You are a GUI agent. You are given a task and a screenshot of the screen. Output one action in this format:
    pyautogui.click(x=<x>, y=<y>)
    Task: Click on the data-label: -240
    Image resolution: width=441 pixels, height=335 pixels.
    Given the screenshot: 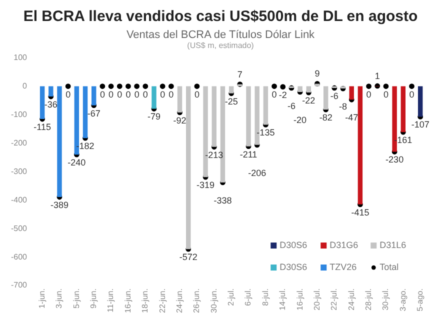 What is the action you would take?
    pyautogui.click(x=77, y=163)
    